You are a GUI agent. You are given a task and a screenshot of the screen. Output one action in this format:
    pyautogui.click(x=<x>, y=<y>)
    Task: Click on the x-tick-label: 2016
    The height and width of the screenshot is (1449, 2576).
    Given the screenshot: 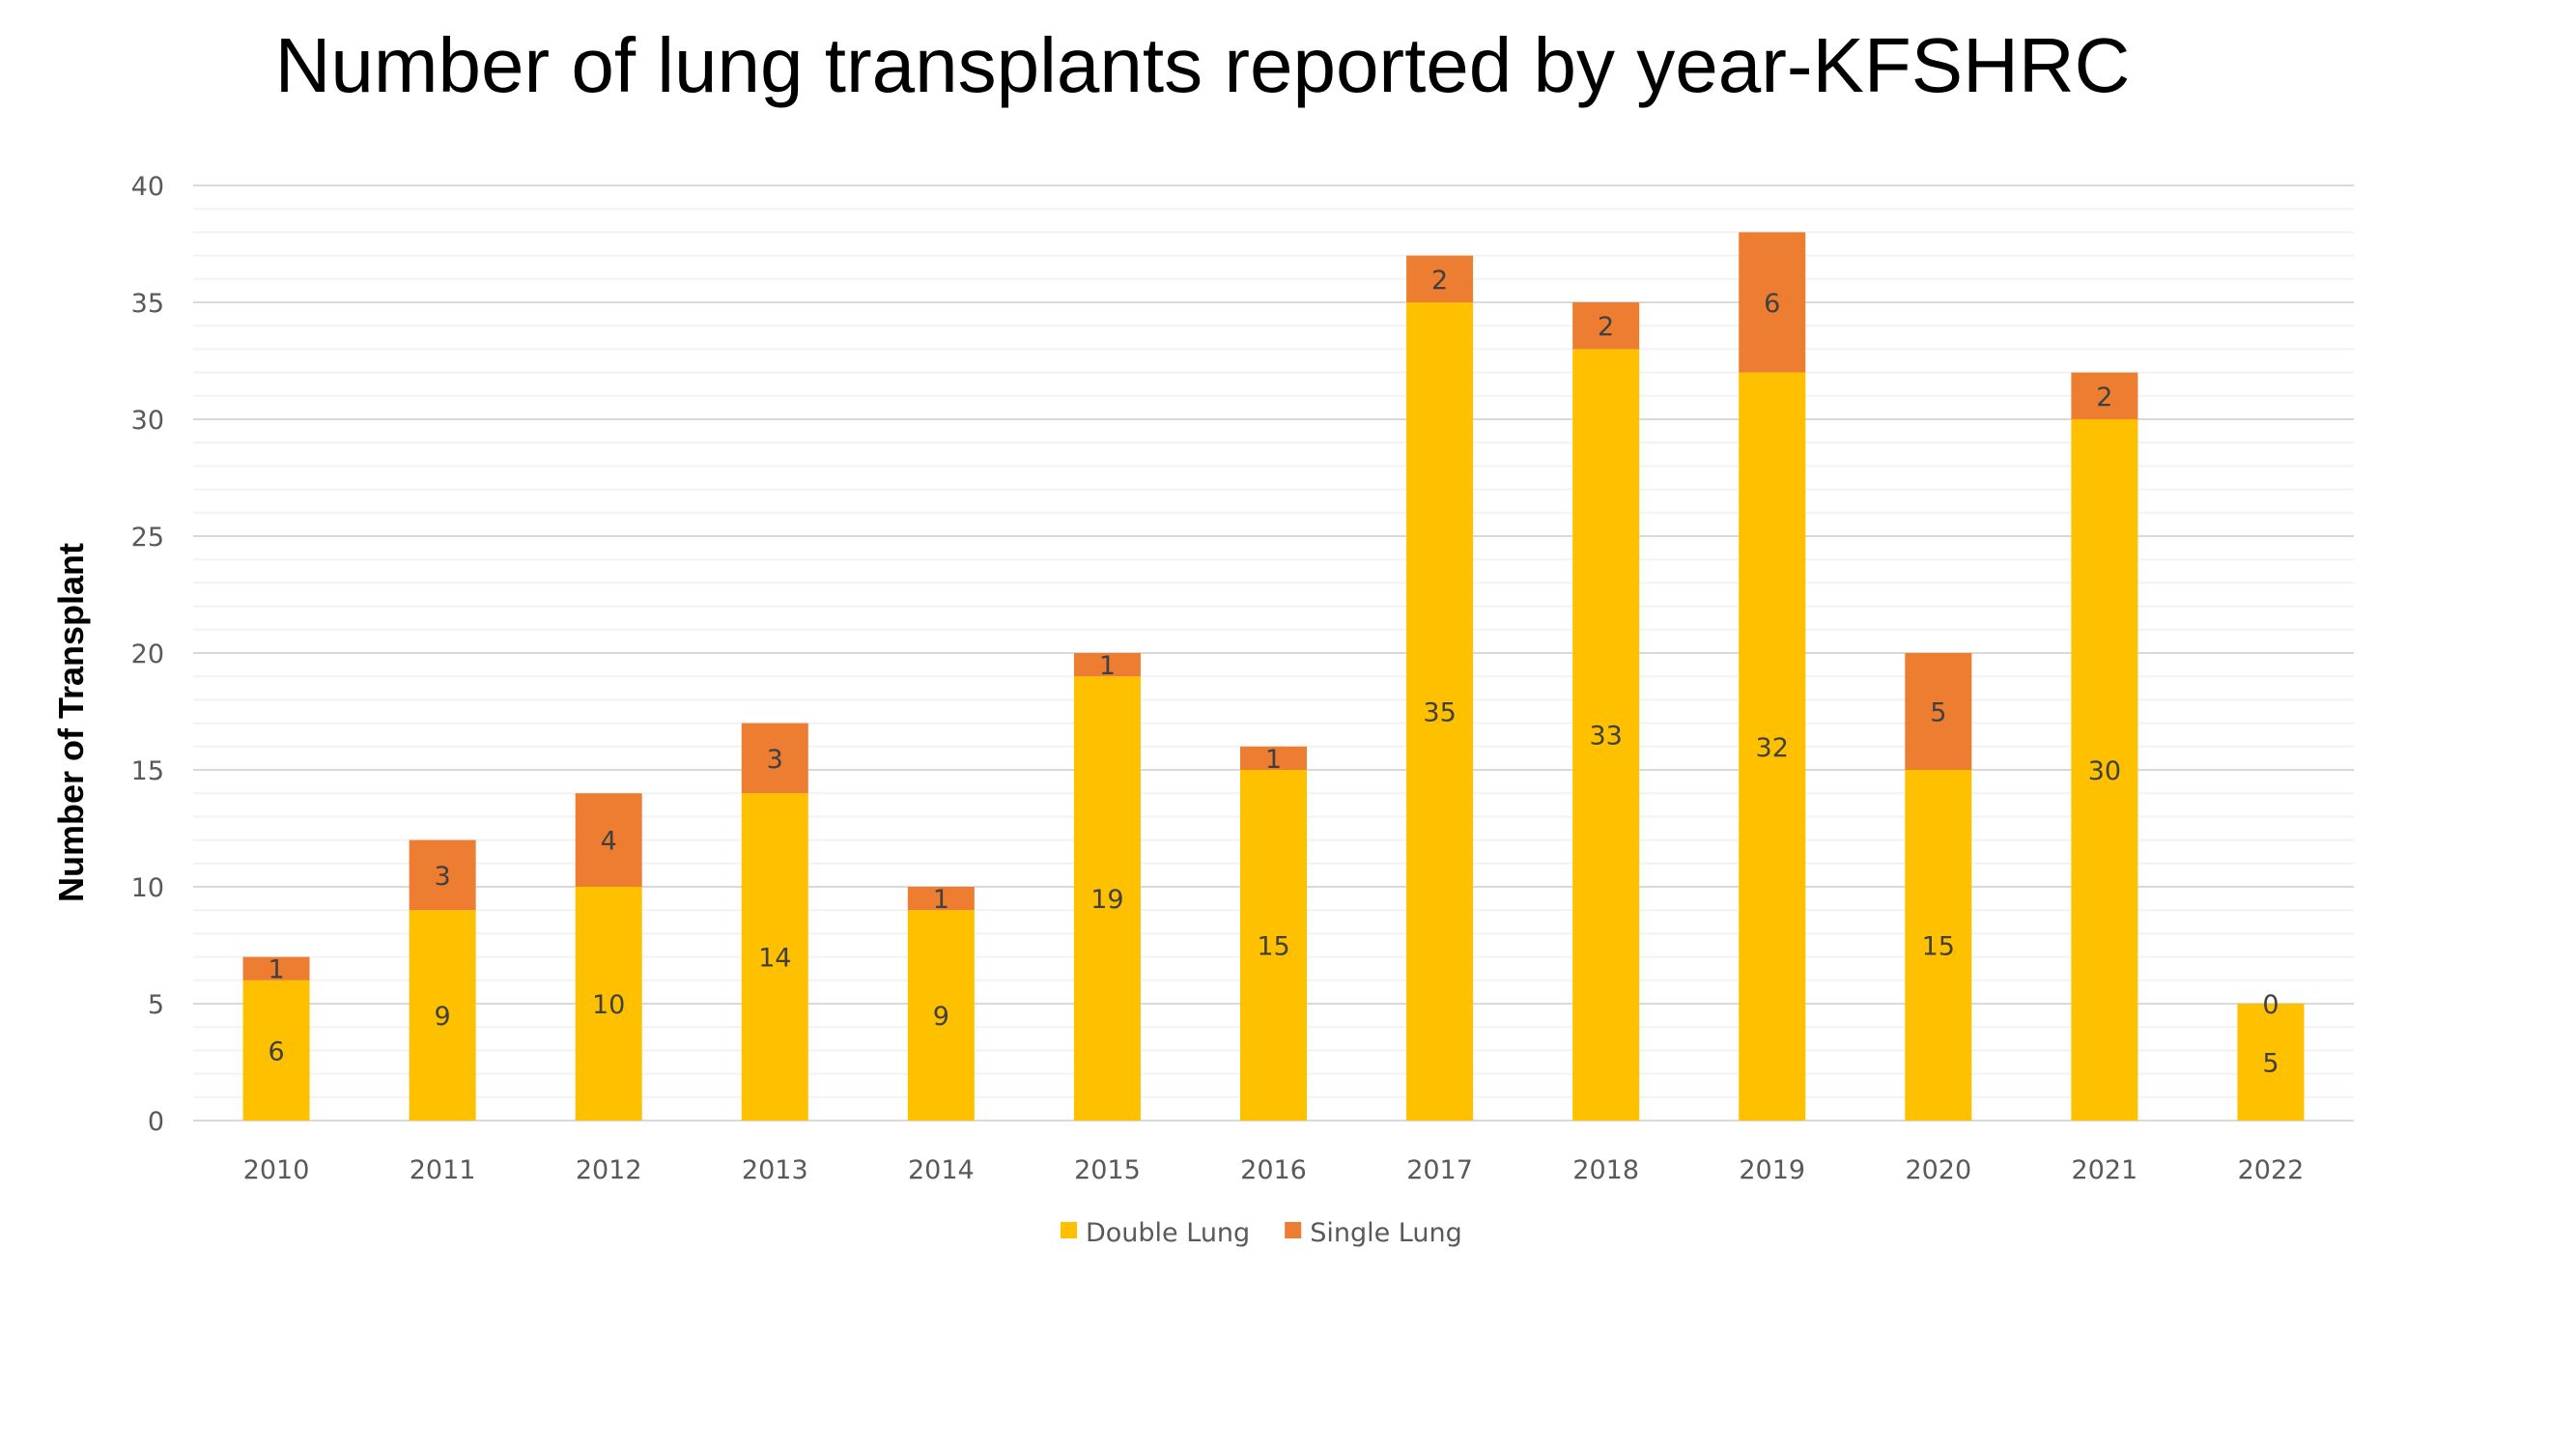 What is the action you would take?
    pyautogui.click(x=1273, y=1170)
    